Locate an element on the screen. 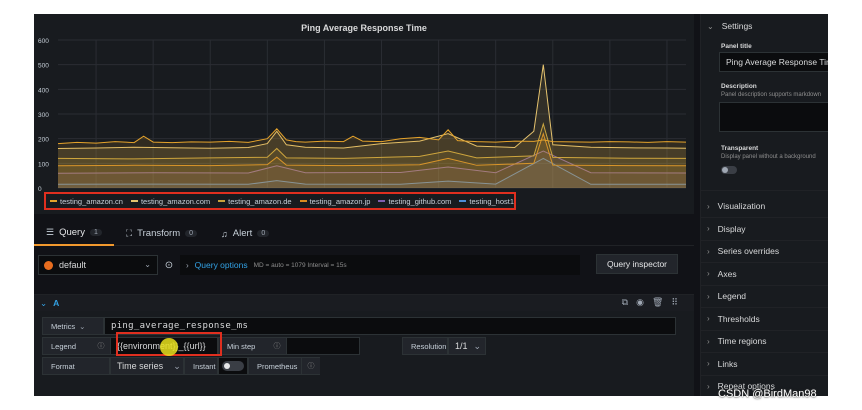 The width and height of the screenshot is (862, 410). legend-item: testing_amazon.jp is located at coordinates (335, 201).